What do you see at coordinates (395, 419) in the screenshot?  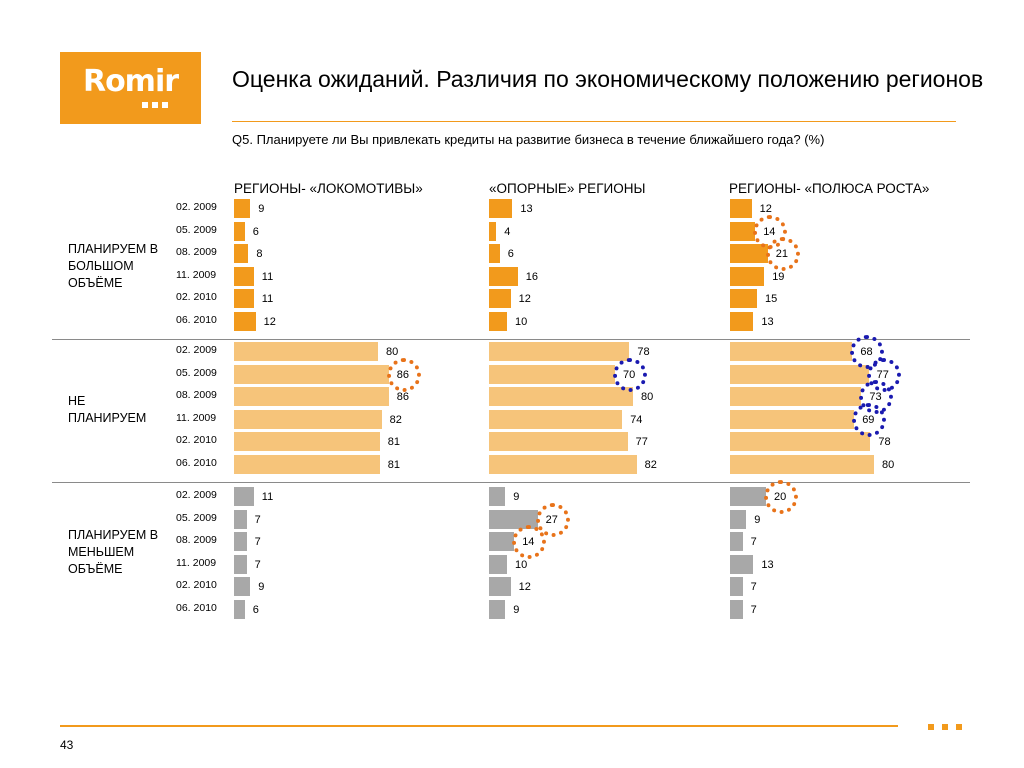 I see `data-label: 82` at bounding box center [395, 419].